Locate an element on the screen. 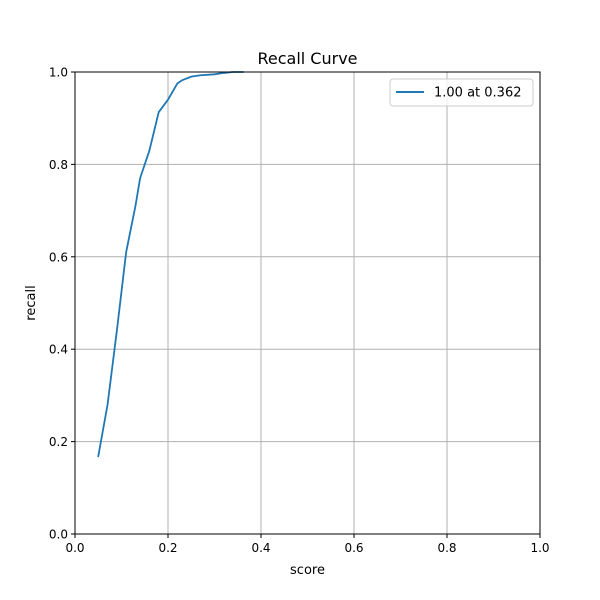 Image resolution: width=600 pixels, height=600 pixels. legend: 1.00 at 0.362 is located at coordinates (461, 92).